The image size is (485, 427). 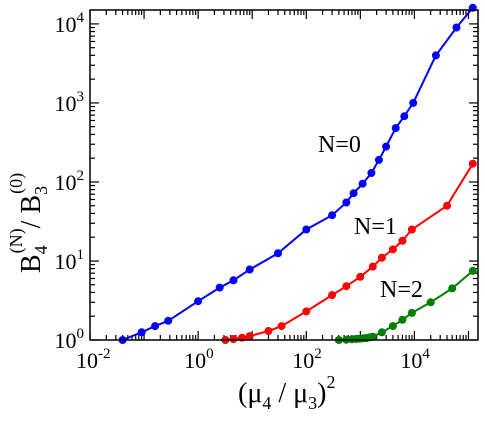 I want to click on x-axis-label: (μ4 / μ3)2, so click(x=286, y=392).